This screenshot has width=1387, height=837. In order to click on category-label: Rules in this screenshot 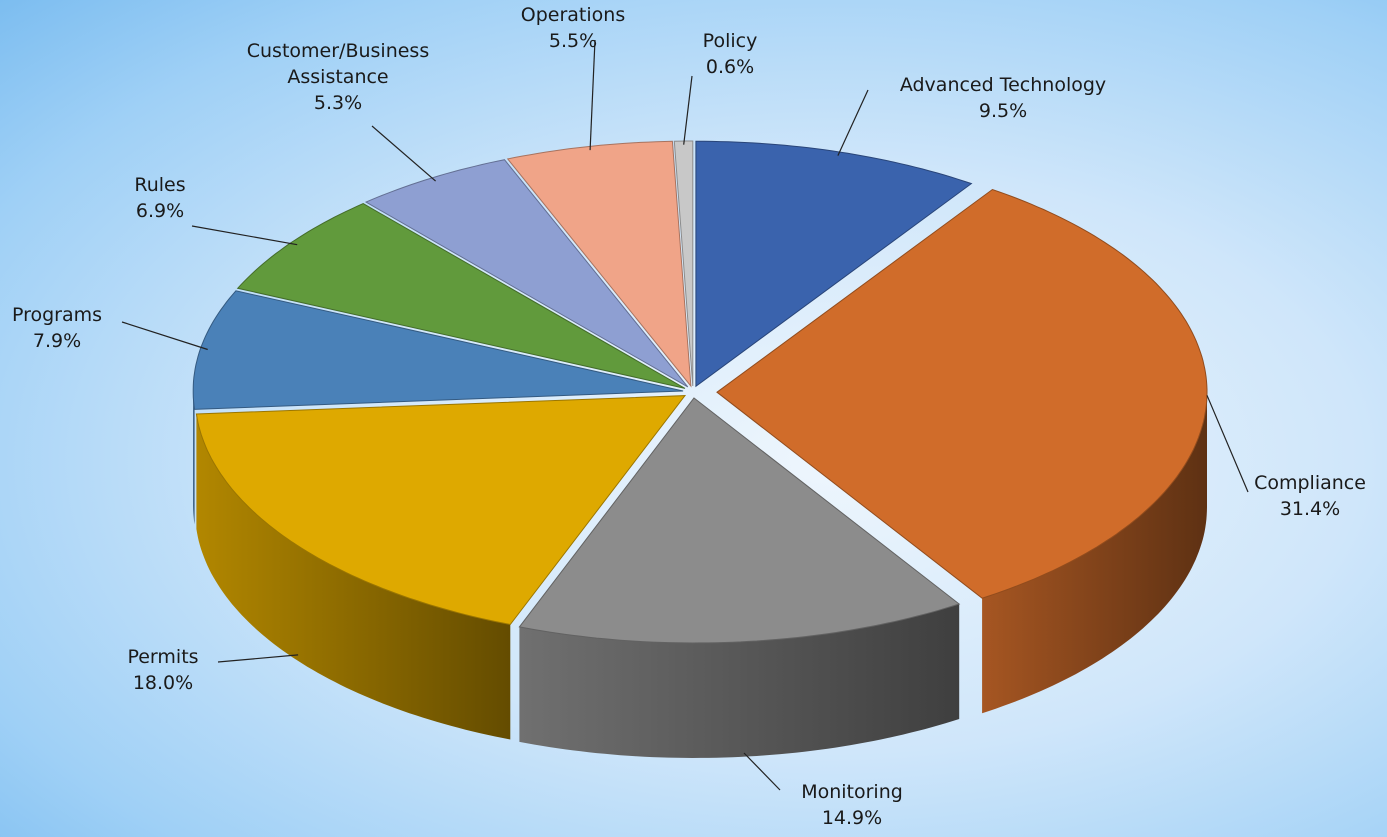, I will do `click(160, 185)`.